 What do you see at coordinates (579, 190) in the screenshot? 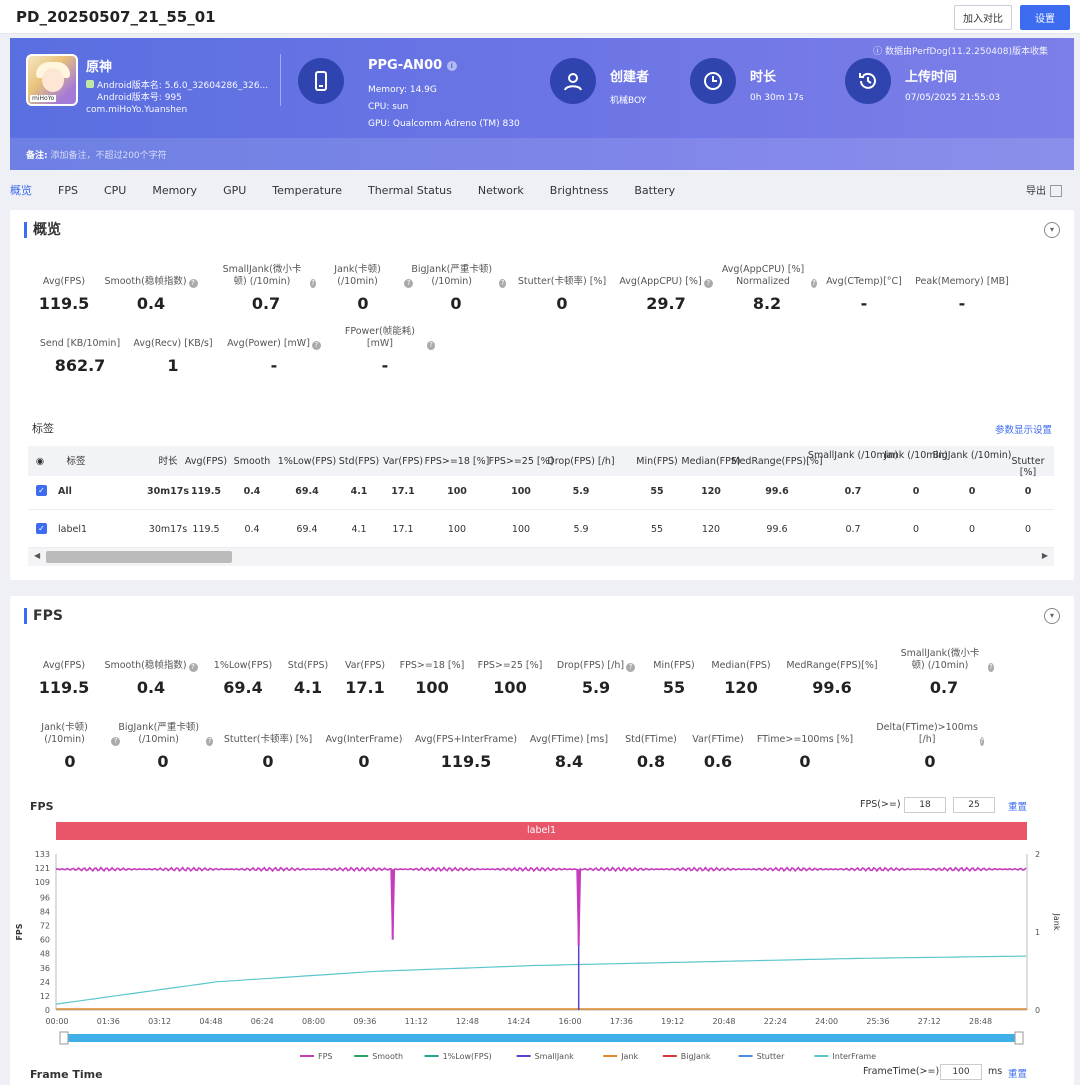
I see `tab-brightness: Brightness` at bounding box center [579, 190].